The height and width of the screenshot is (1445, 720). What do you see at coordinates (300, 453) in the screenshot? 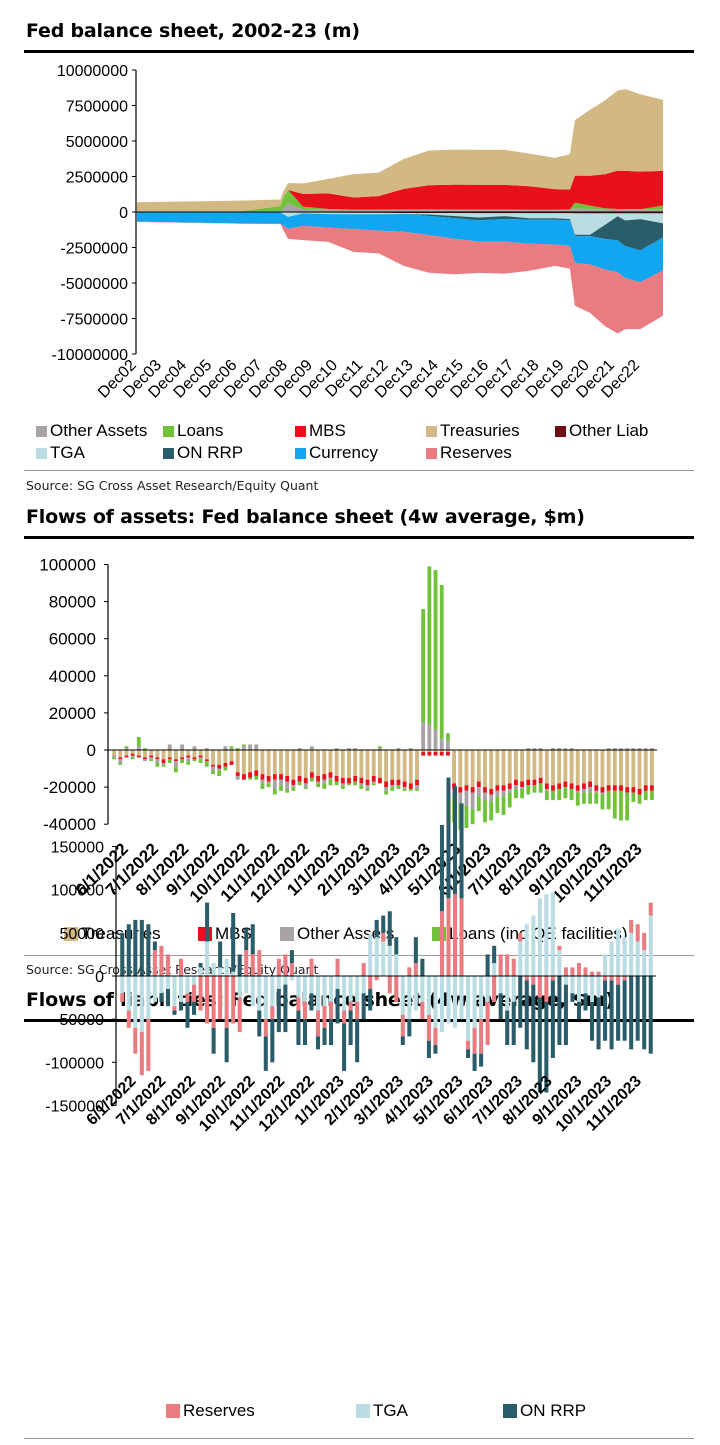
I see `legend-swatch-currency` at bounding box center [300, 453].